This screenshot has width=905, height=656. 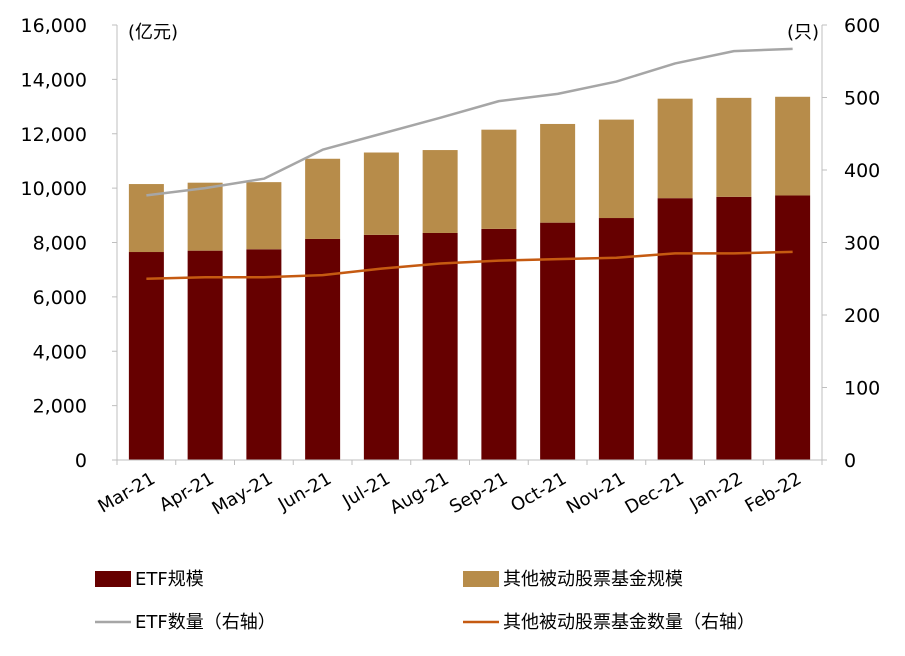 I want to click on x-tick-label-feb-22: Feb-22, so click(x=774, y=492).